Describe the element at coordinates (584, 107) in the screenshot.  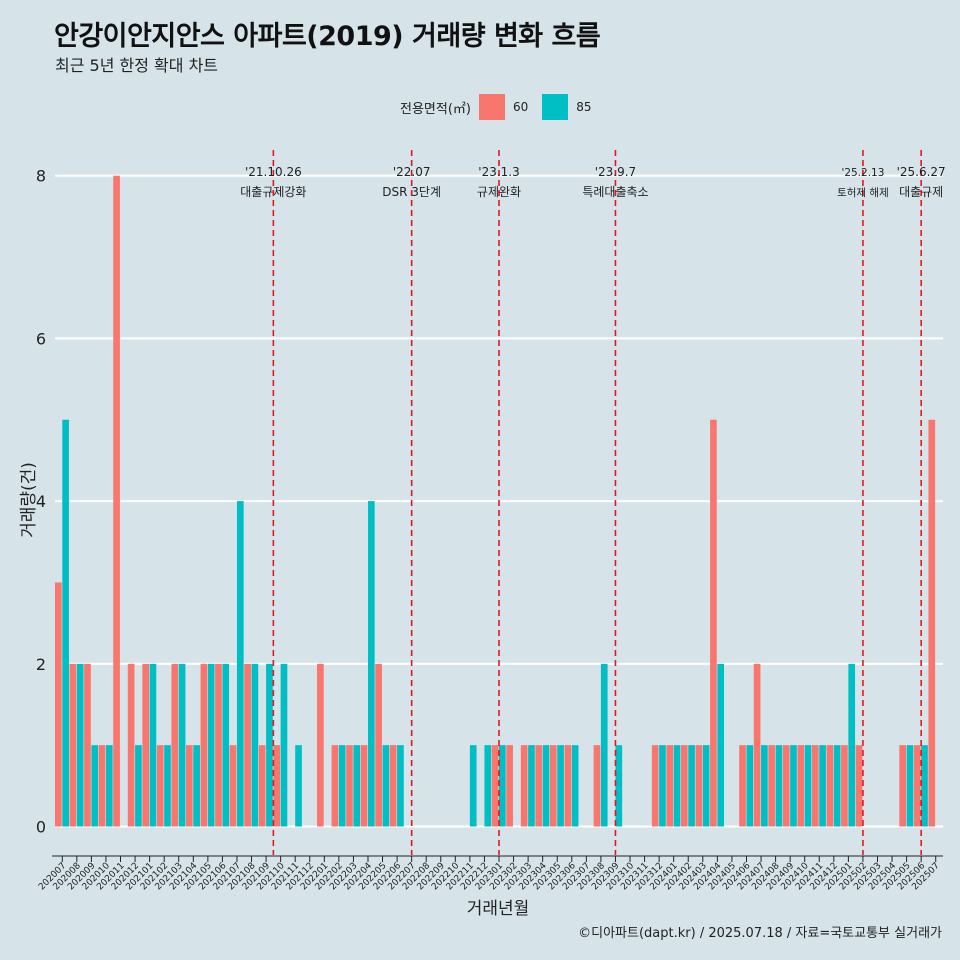
I see `legend-label-85: 85` at that location.